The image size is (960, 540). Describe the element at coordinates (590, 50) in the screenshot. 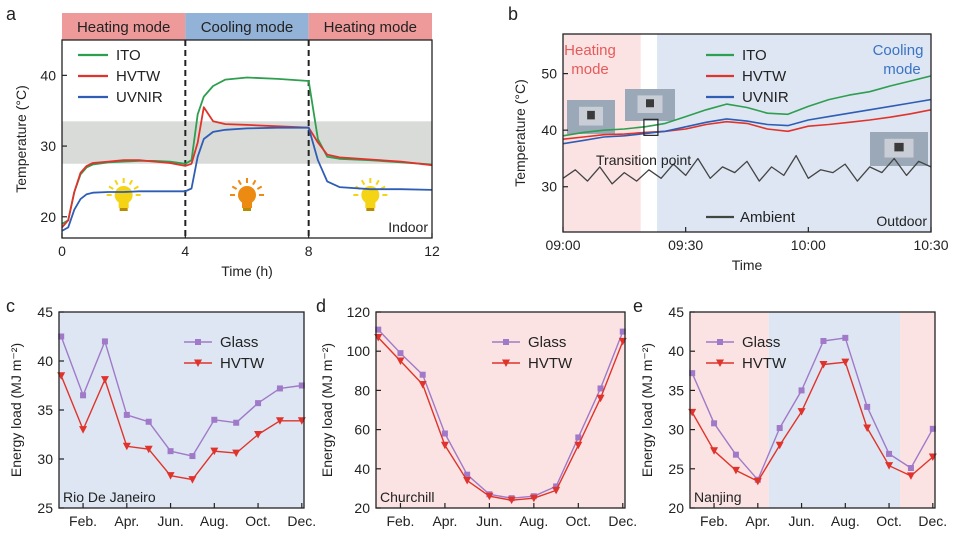

I see `heating-label-line1: Heating` at that location.